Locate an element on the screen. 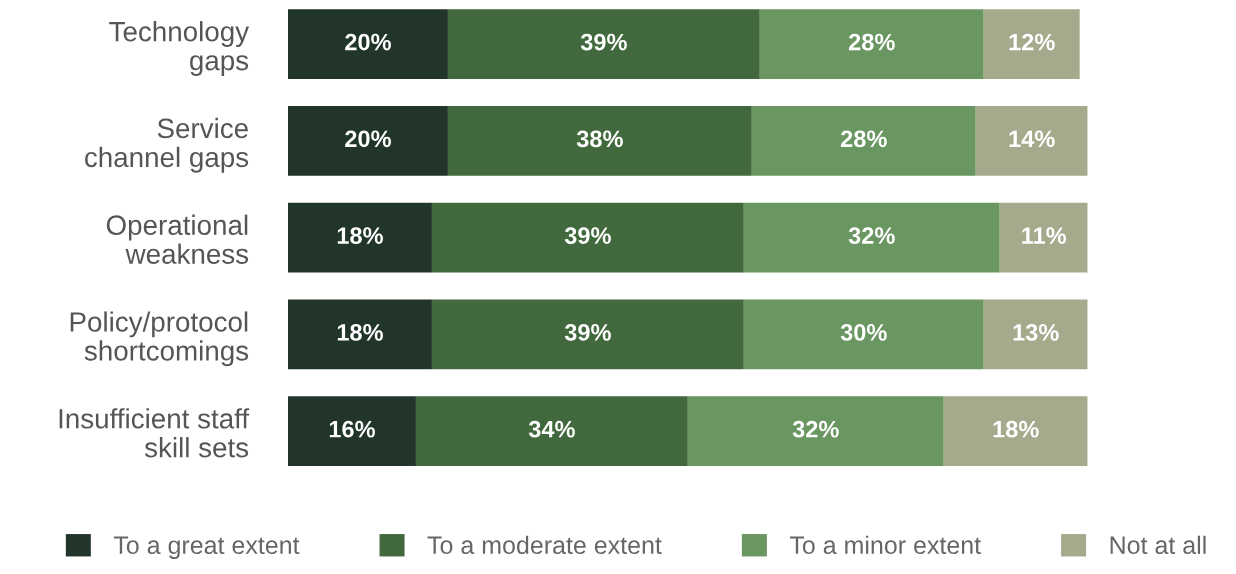 Image resolution: width=1236 pixels, height=574 pixels. data-label: 38% is located at coordinates (599, 139).